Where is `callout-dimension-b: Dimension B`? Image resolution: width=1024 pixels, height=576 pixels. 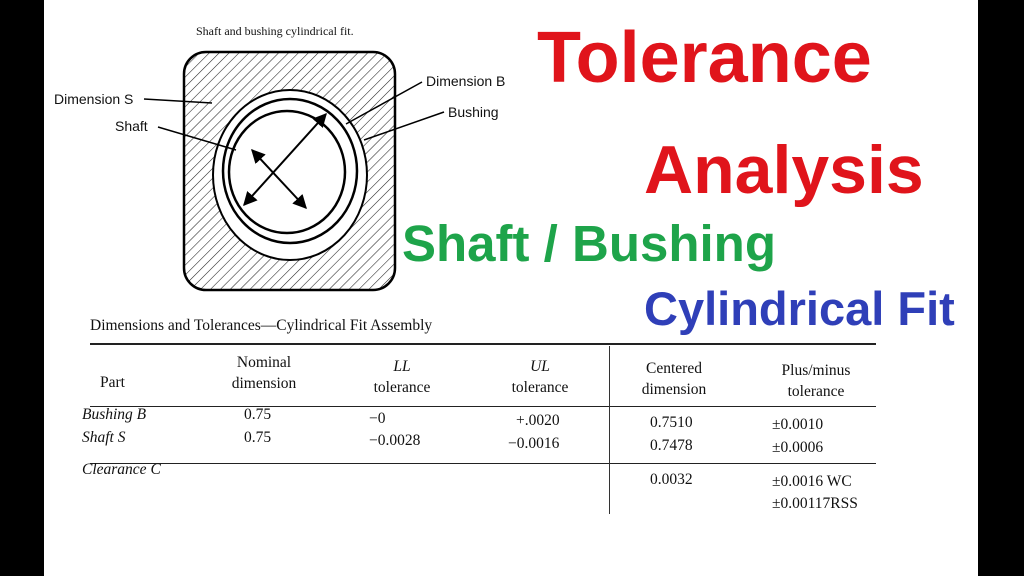
callout-dimension-b: Dimension B is located at coordinates (466, 81).